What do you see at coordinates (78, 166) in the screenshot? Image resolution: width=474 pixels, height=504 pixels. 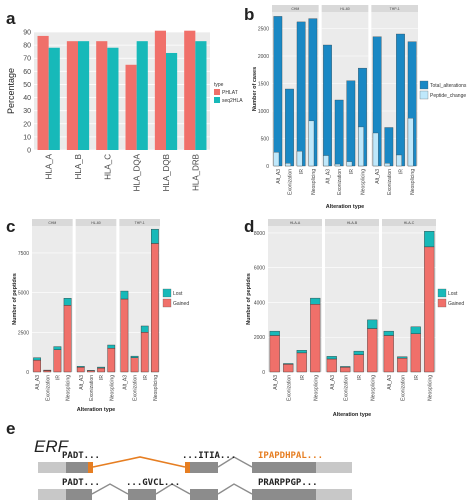 I see `x-tick-label: HLA_B` at bounding box center [78, 166].